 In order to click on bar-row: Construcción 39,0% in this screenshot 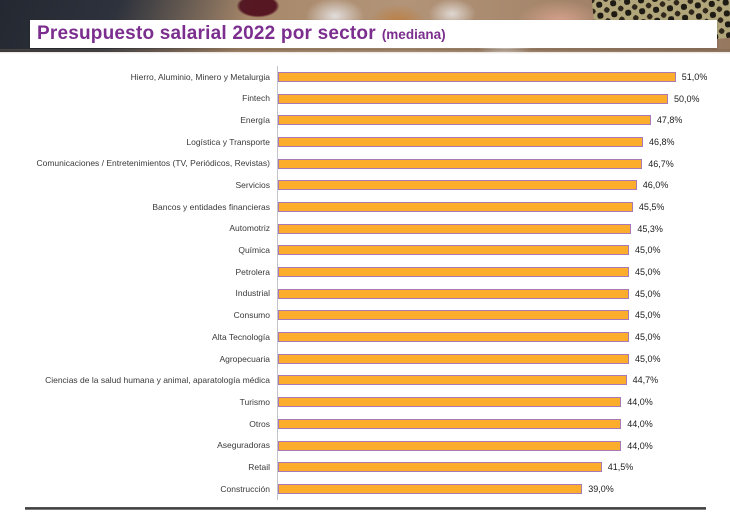, I will do `click(365, 489)`.